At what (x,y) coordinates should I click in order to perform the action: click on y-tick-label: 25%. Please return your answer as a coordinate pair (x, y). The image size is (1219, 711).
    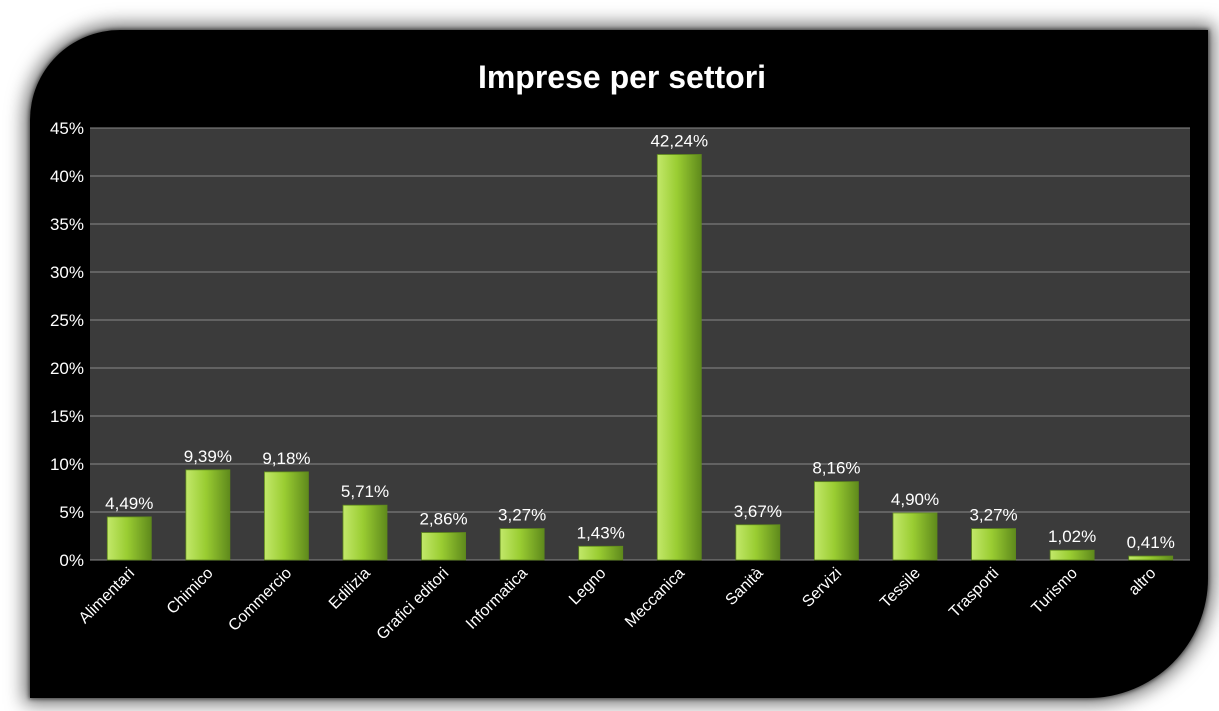
    Looking at the image, I should click on (67, 320).